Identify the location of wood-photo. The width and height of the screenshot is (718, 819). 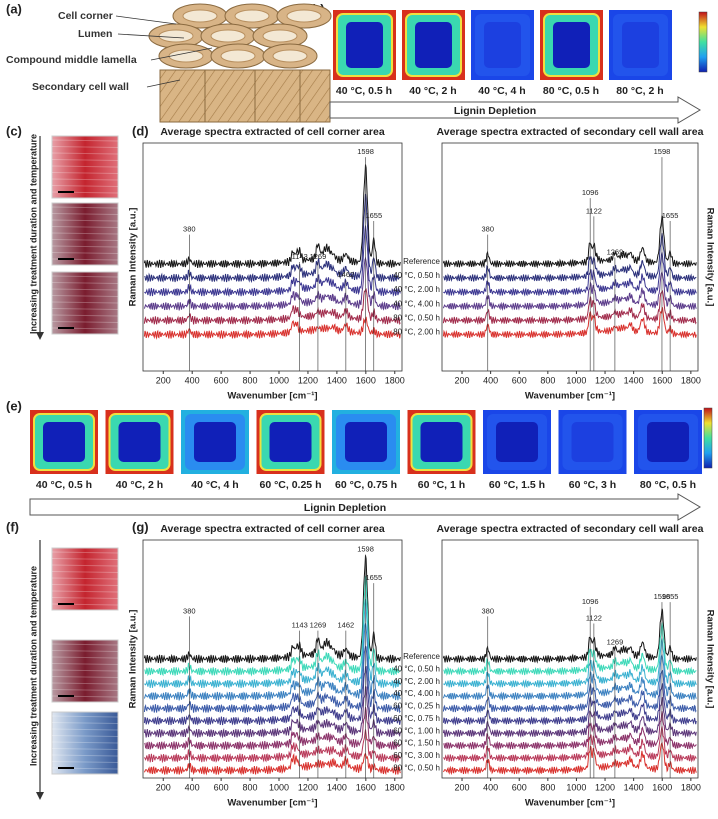
(85, 671).